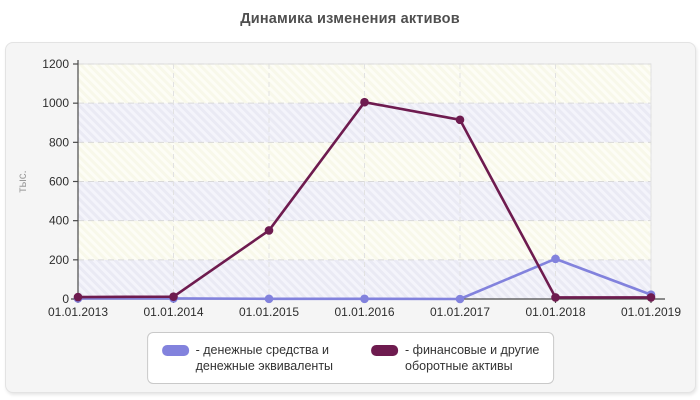  Describe the element at coordinates (59, 260) in the screenshot. I see `svg-text: 200` at that location.